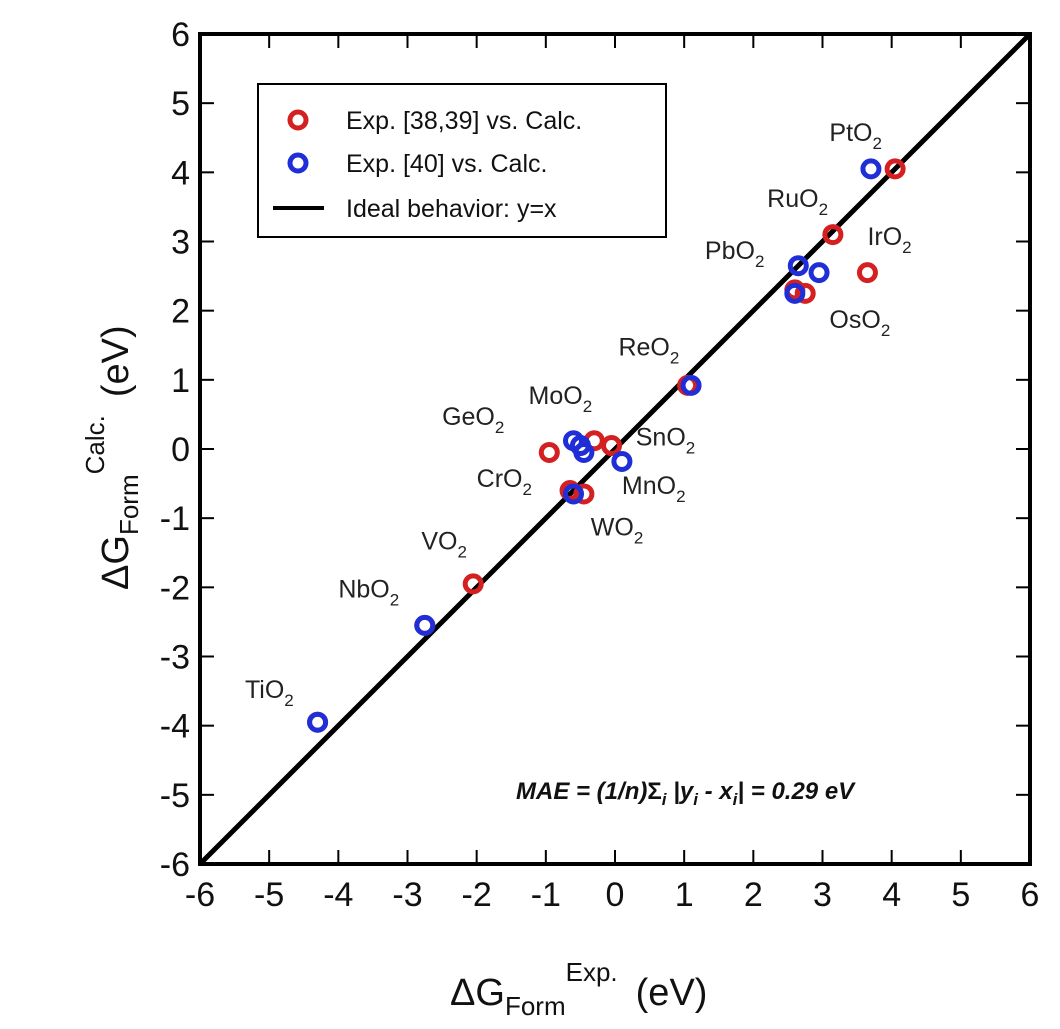 The height and width of the screenshot is (1029, 1060). I want to click on point-label: PtO2, so click(855, 136).